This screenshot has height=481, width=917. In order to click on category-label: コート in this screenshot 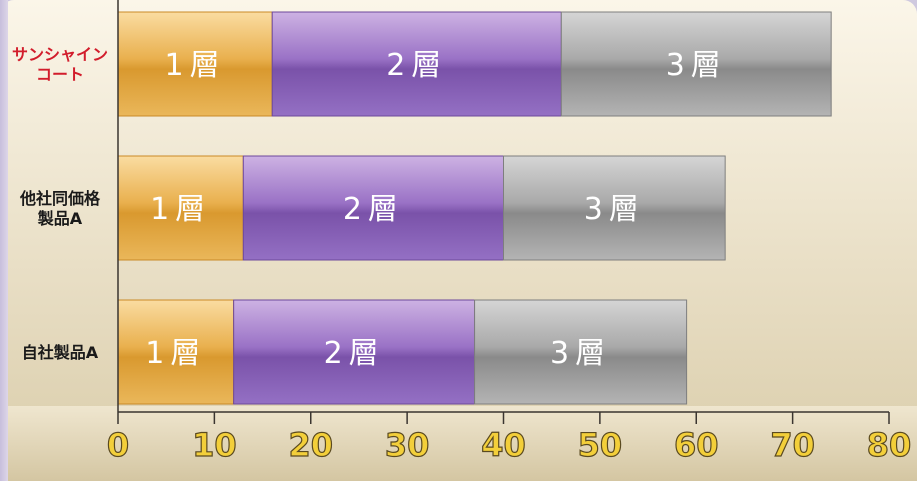, I will do `click(60, 74)`.